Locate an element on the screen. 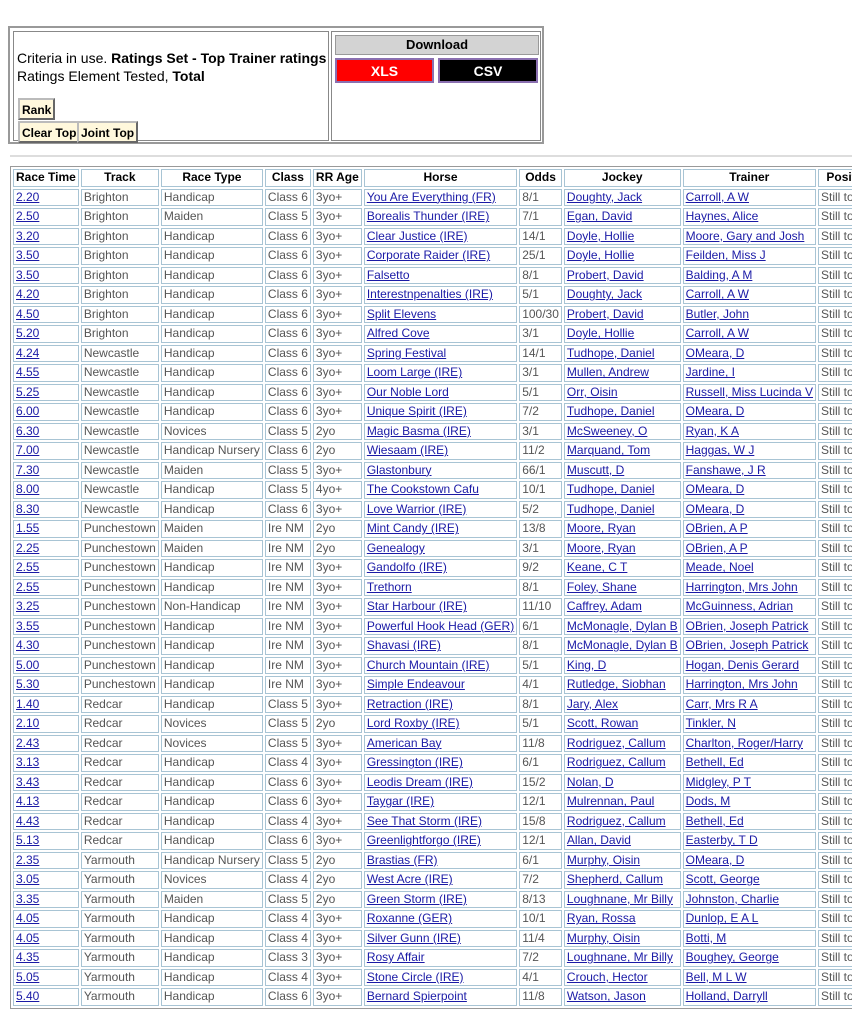 This screenshot has width=852, height=1024. trainer-link: Holland, Darryll is located at coordinates (726, 996).